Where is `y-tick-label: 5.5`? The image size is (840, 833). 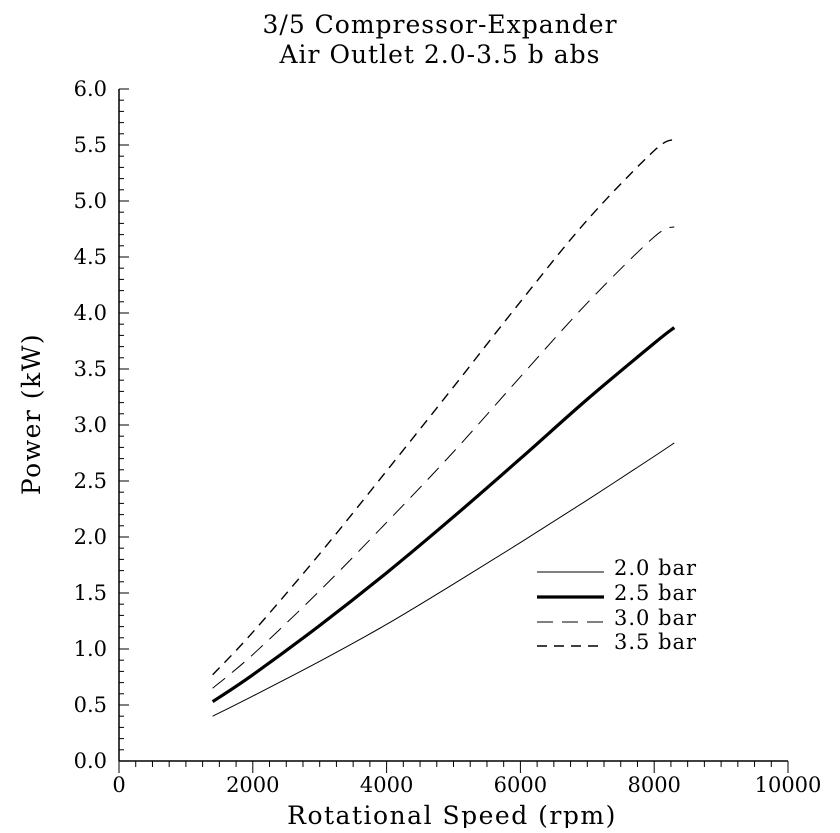
y-tick-label: 5.5 is located at coordinates (90, 145).